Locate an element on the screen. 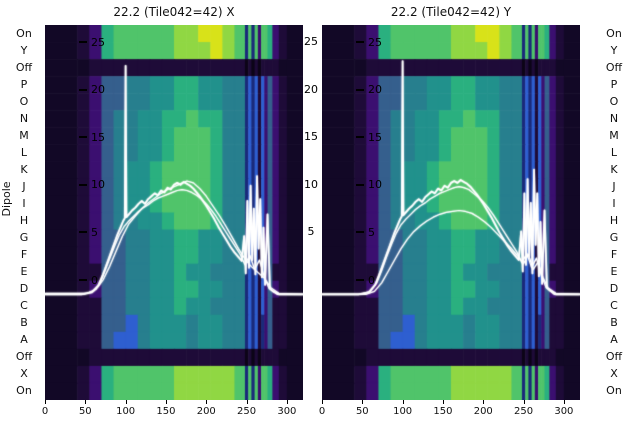 The height and width of the screenshot is (440, 640). shared-tick-label: 20 is located at coordinates (311, 89).